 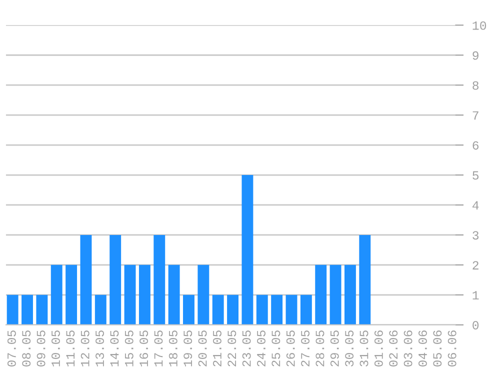 I want to click on x-tick-label: 25.05, so click(x=276, y=348).